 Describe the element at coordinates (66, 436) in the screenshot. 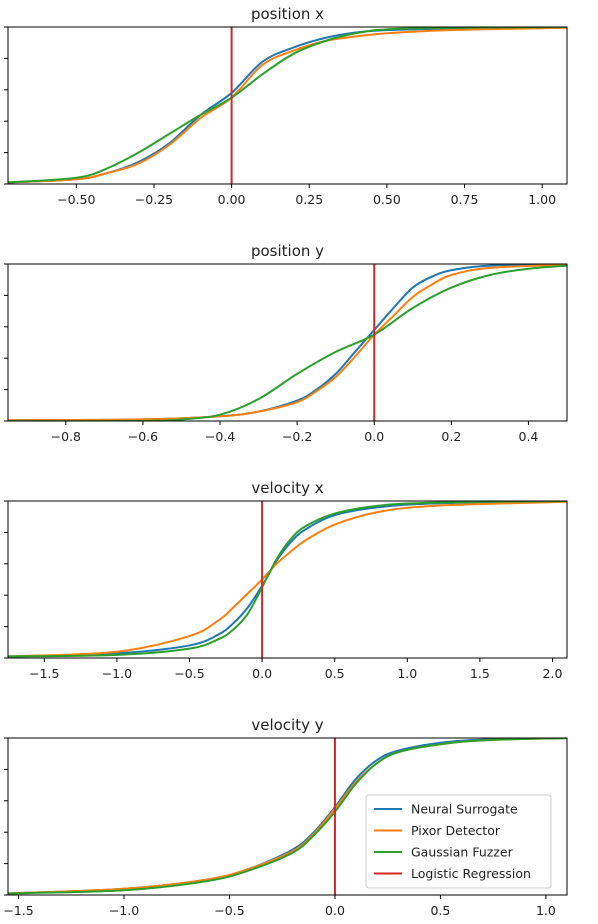

I see `x-tick-label: −0.8` at that location.